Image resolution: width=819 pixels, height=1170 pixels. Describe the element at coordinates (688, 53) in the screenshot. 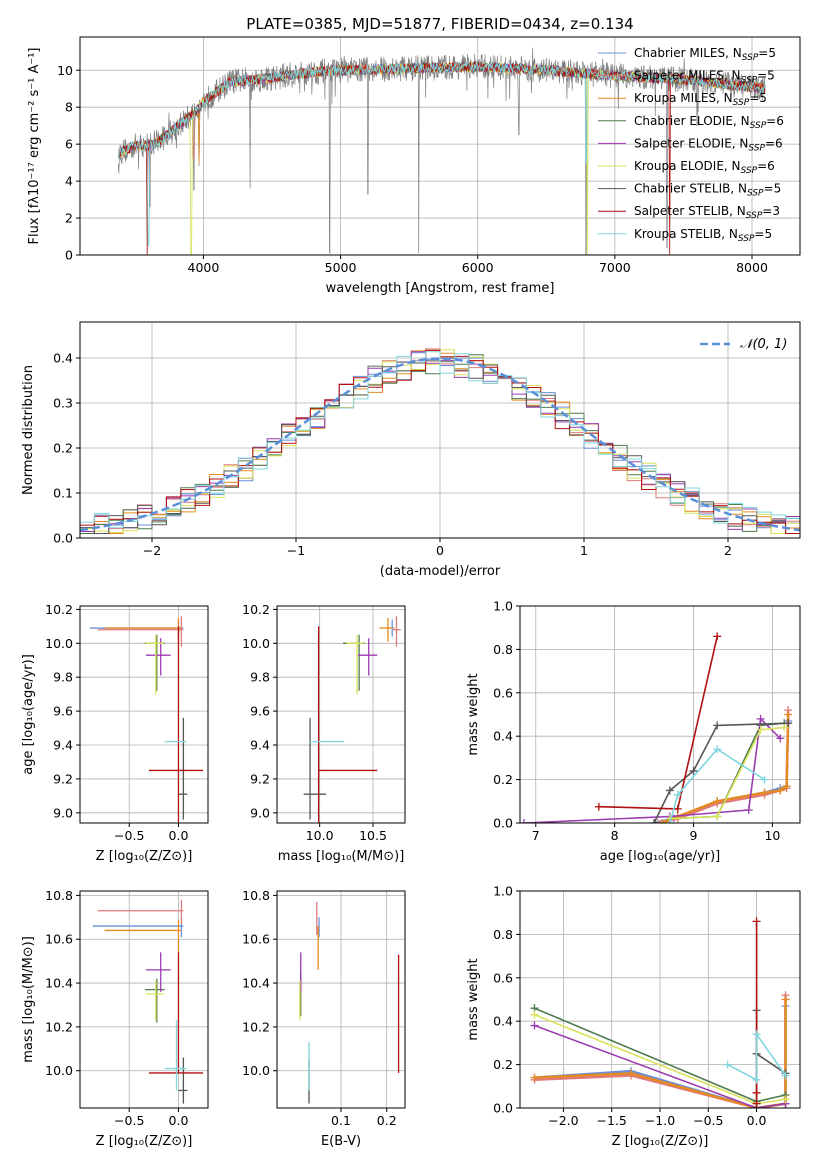

I see `legend-entry-text: Chabrier MILES, N` at that location.